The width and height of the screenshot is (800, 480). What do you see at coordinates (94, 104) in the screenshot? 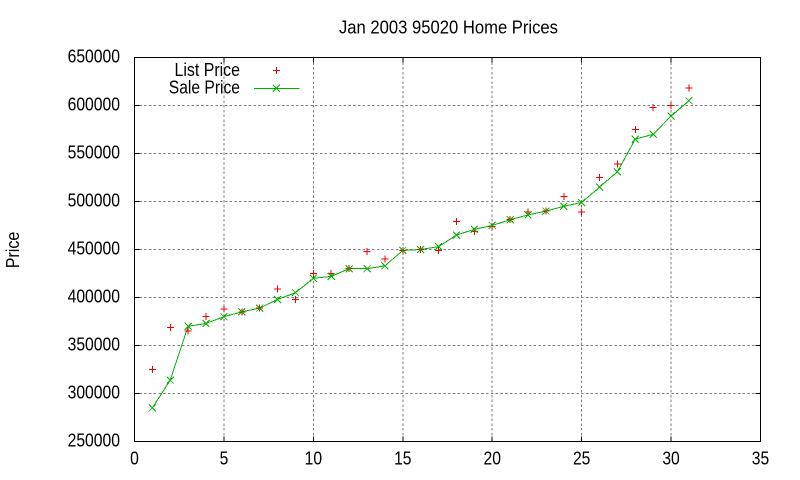
I see `svg-text: 600000` at bounding box center [94, 104].